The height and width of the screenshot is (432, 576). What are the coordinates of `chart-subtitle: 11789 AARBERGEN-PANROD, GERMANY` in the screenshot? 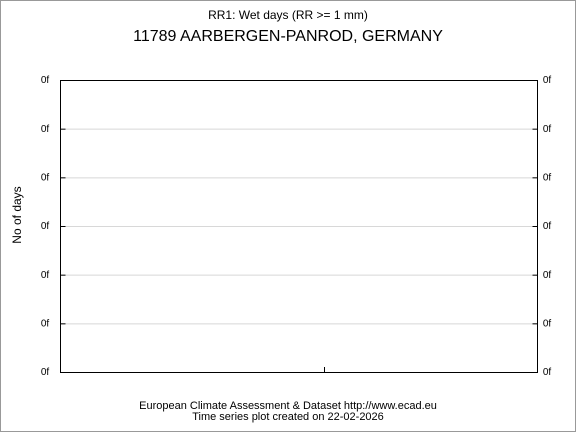 It's located at (288, 36).